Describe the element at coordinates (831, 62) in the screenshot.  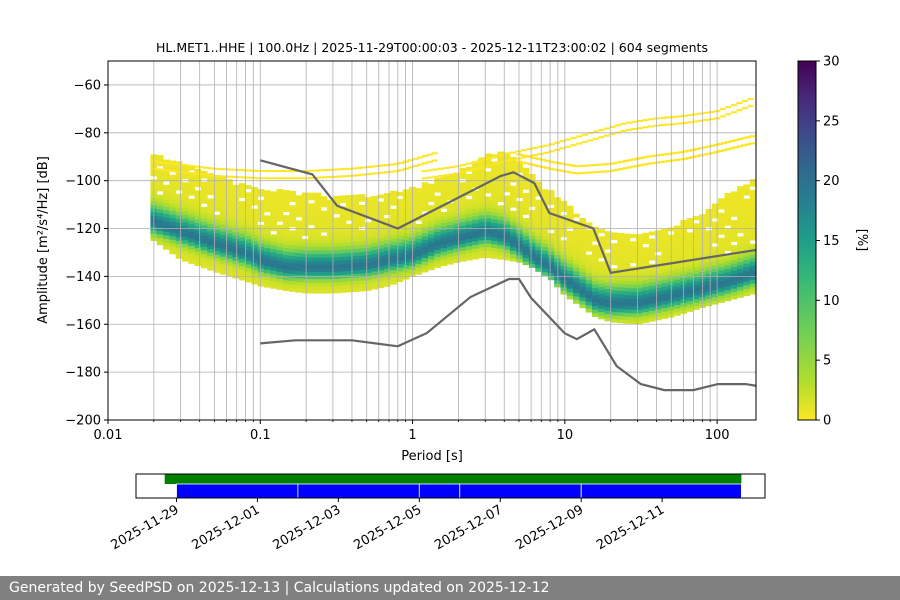
I see `colorbar-tick-label: 30` at that location.